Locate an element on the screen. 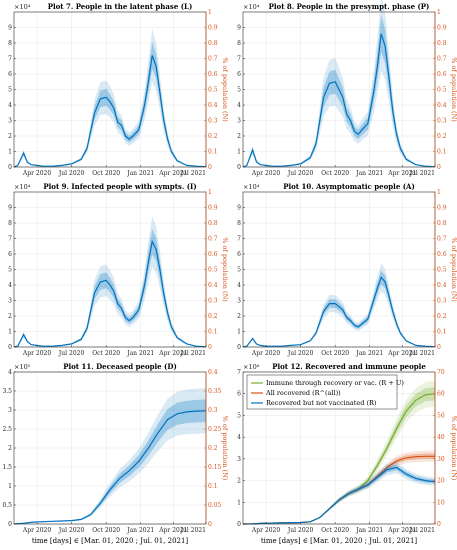 The height and width of the screenshot is (550, 457). y-tick-label: 1 is located at coordinates (239, 502).